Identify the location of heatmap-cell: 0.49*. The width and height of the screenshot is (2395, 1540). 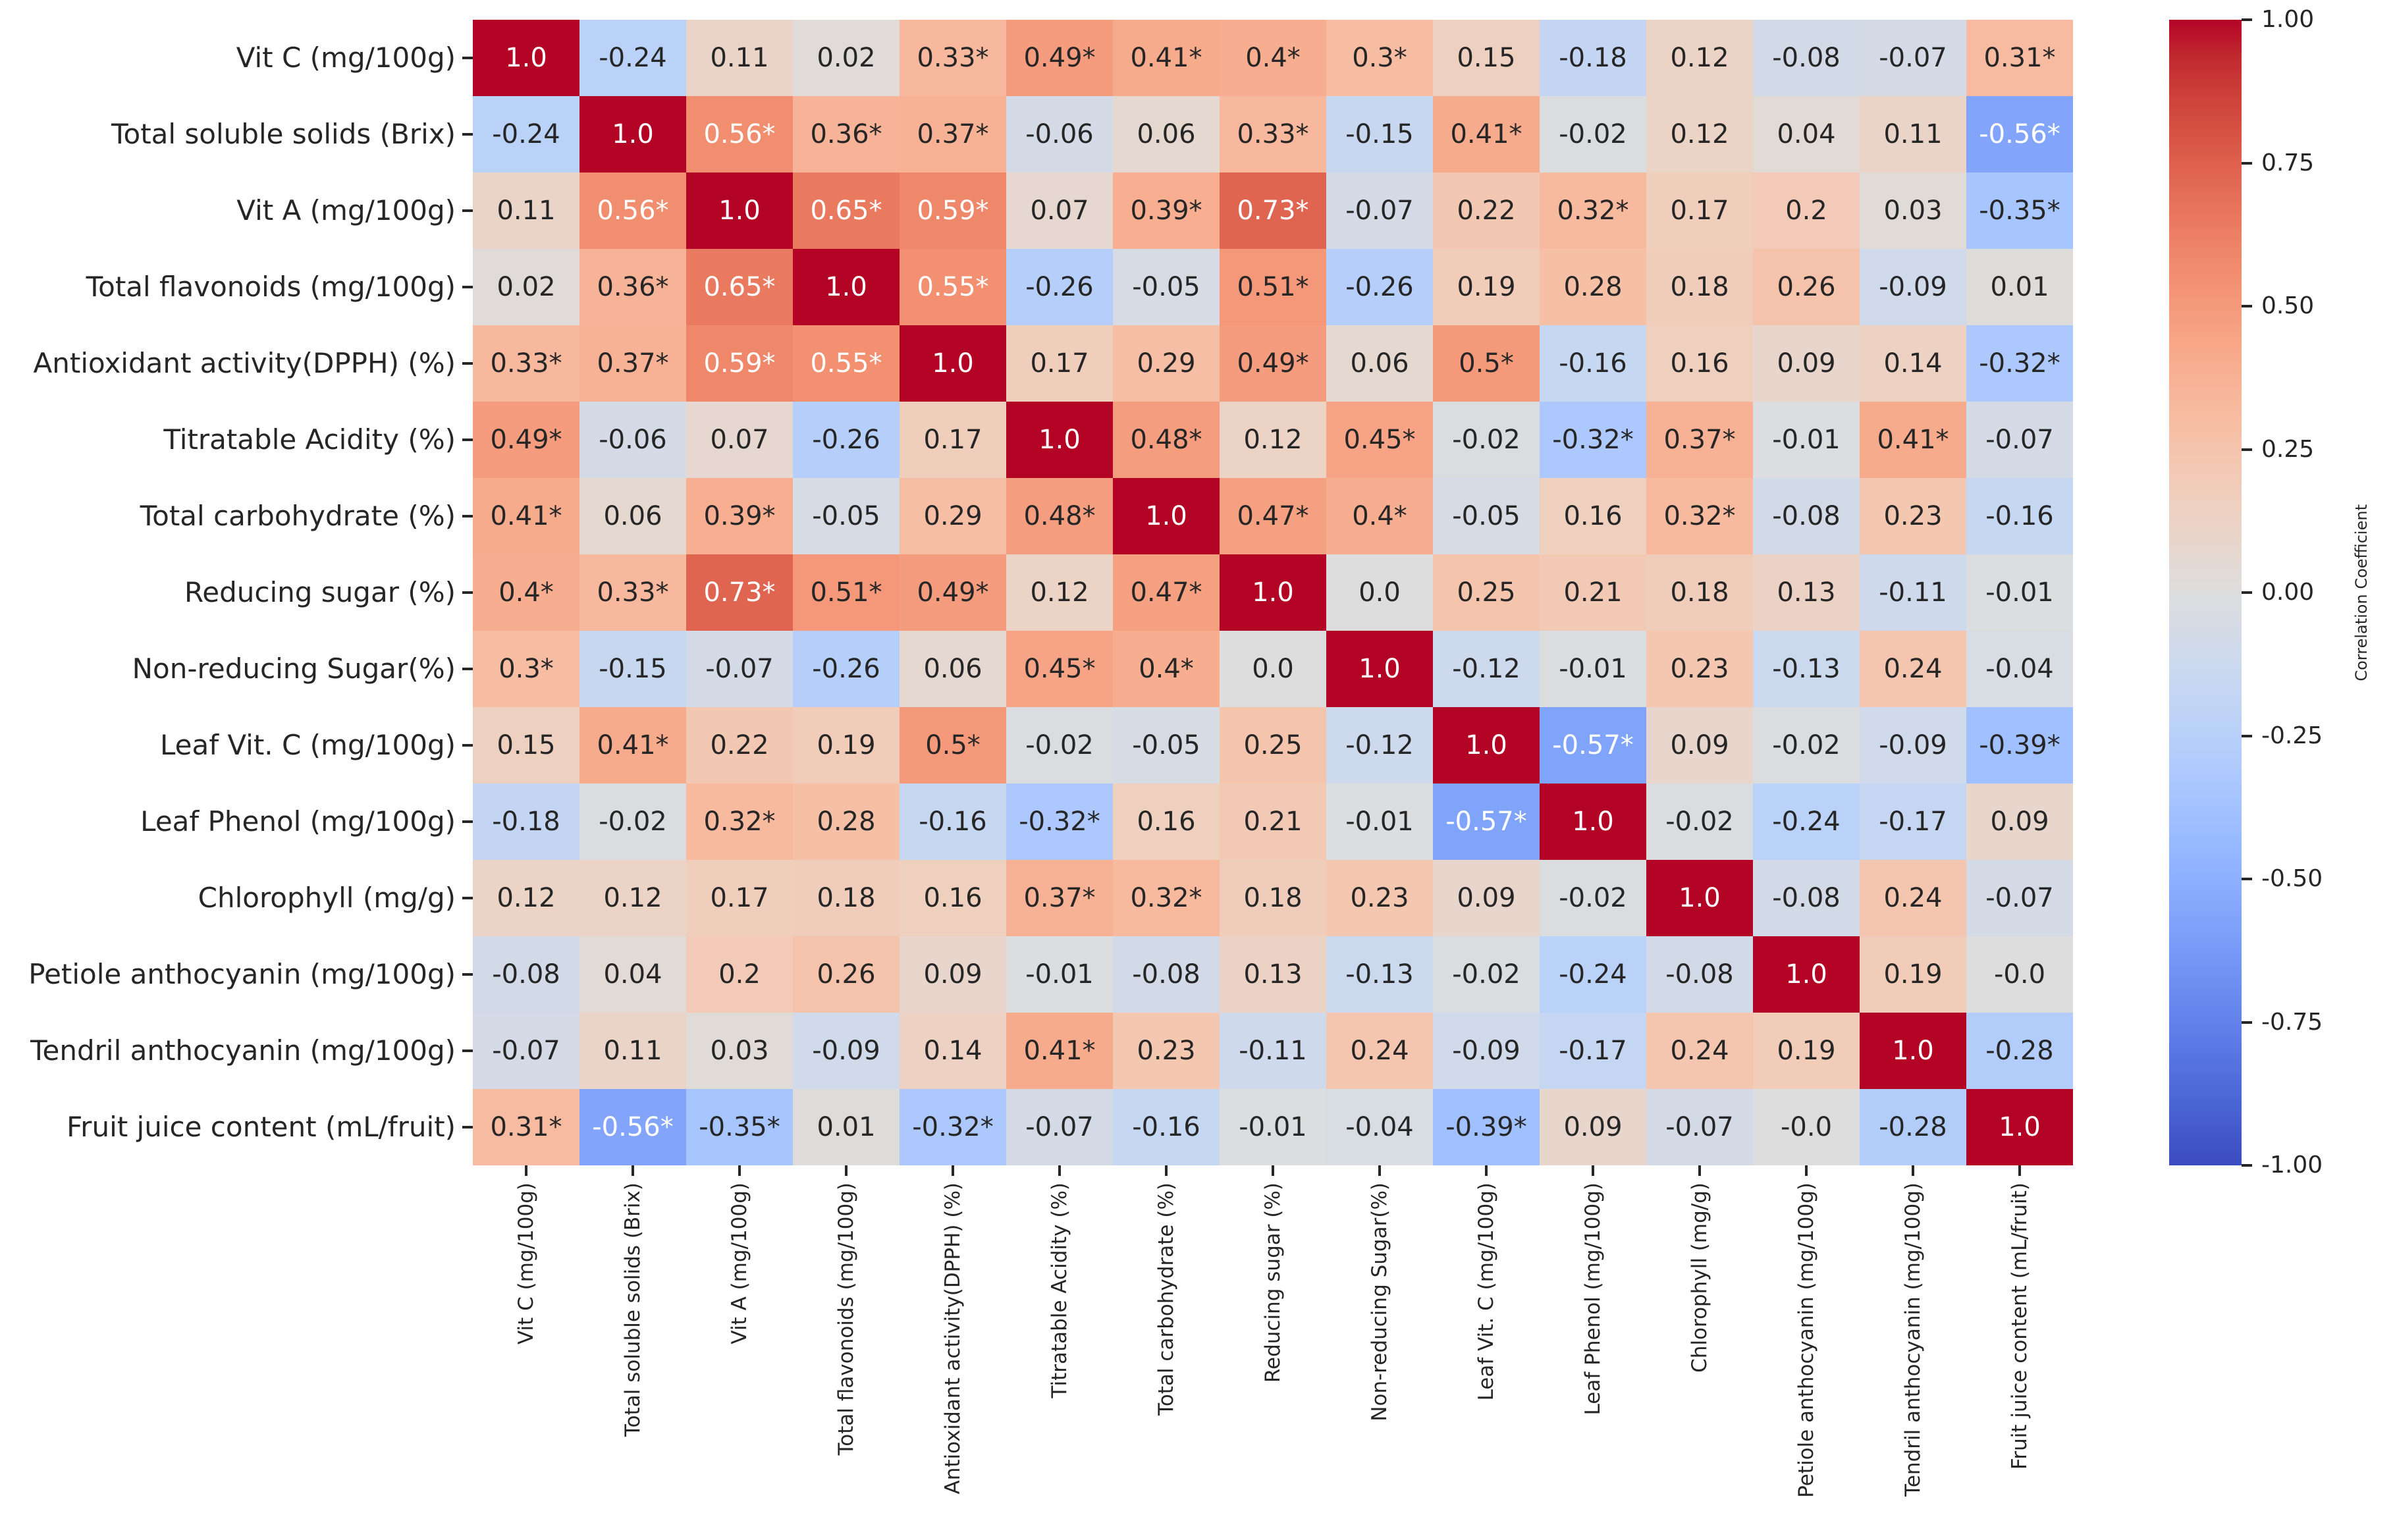
(953, 592).